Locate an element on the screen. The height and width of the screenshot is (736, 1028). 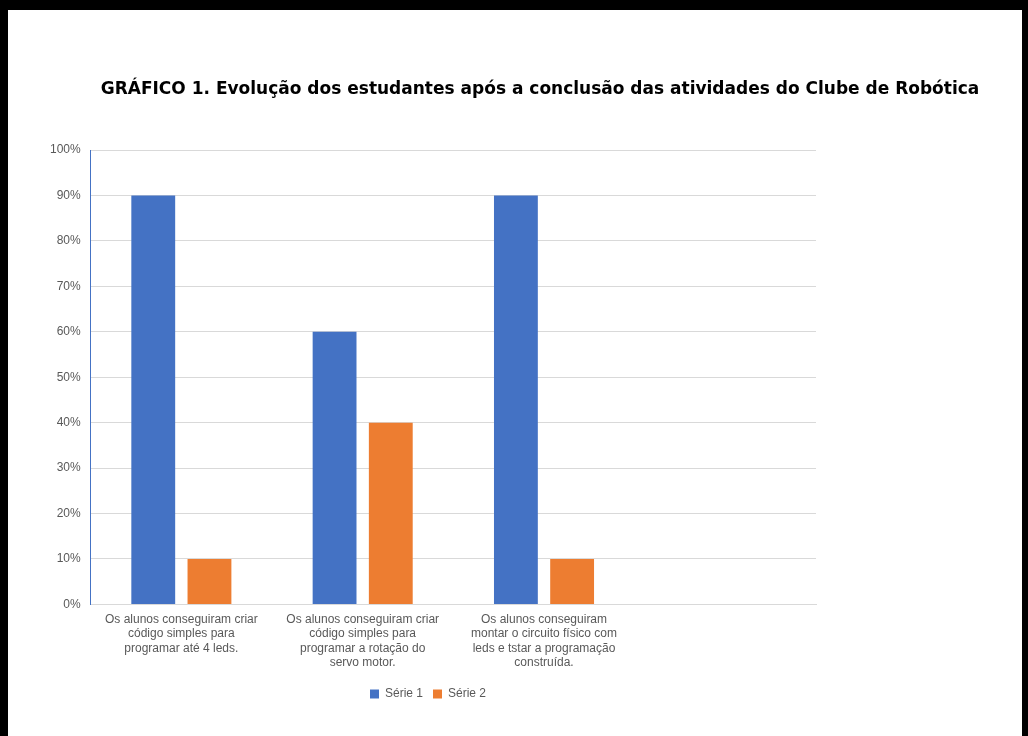
y-tick-label: 90% is located at coordinates (69, 194).